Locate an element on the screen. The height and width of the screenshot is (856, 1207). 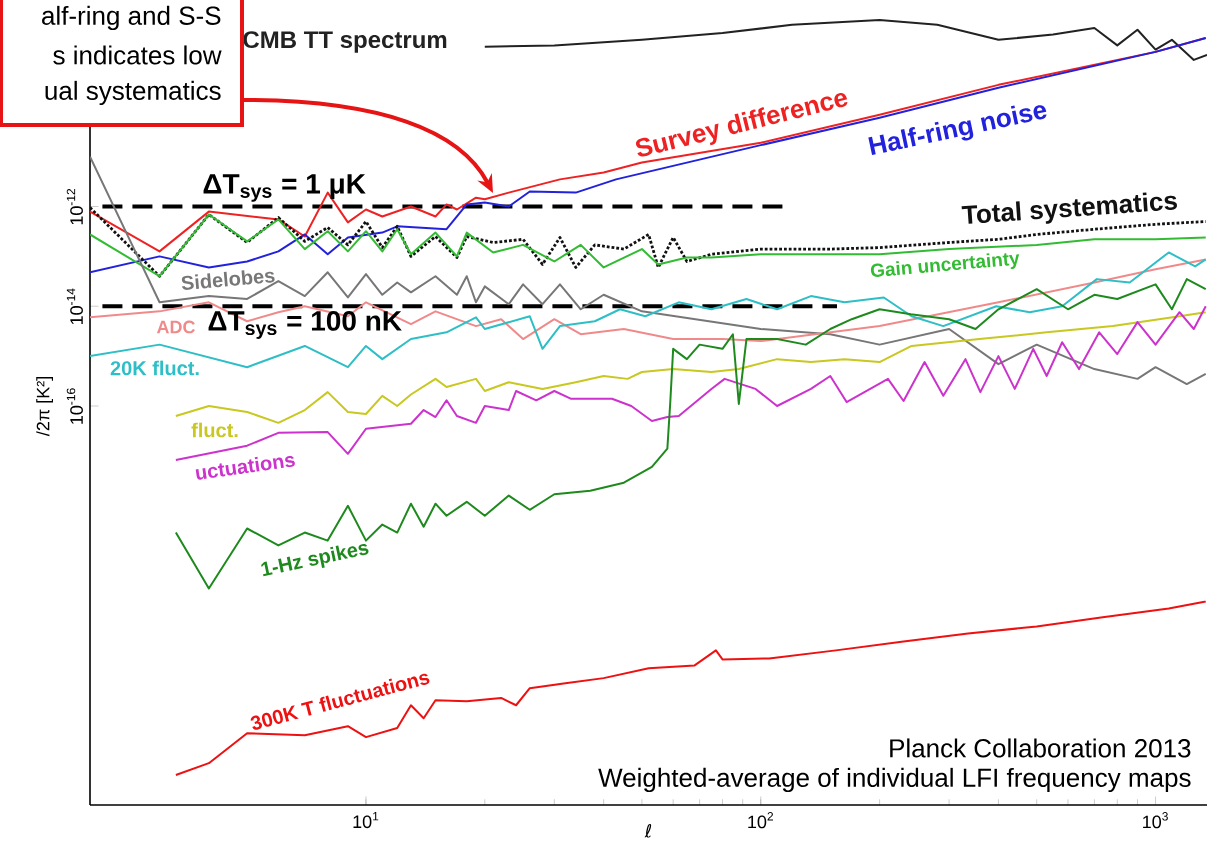
annotation: ual systematics is located at coordinates (133, 93).